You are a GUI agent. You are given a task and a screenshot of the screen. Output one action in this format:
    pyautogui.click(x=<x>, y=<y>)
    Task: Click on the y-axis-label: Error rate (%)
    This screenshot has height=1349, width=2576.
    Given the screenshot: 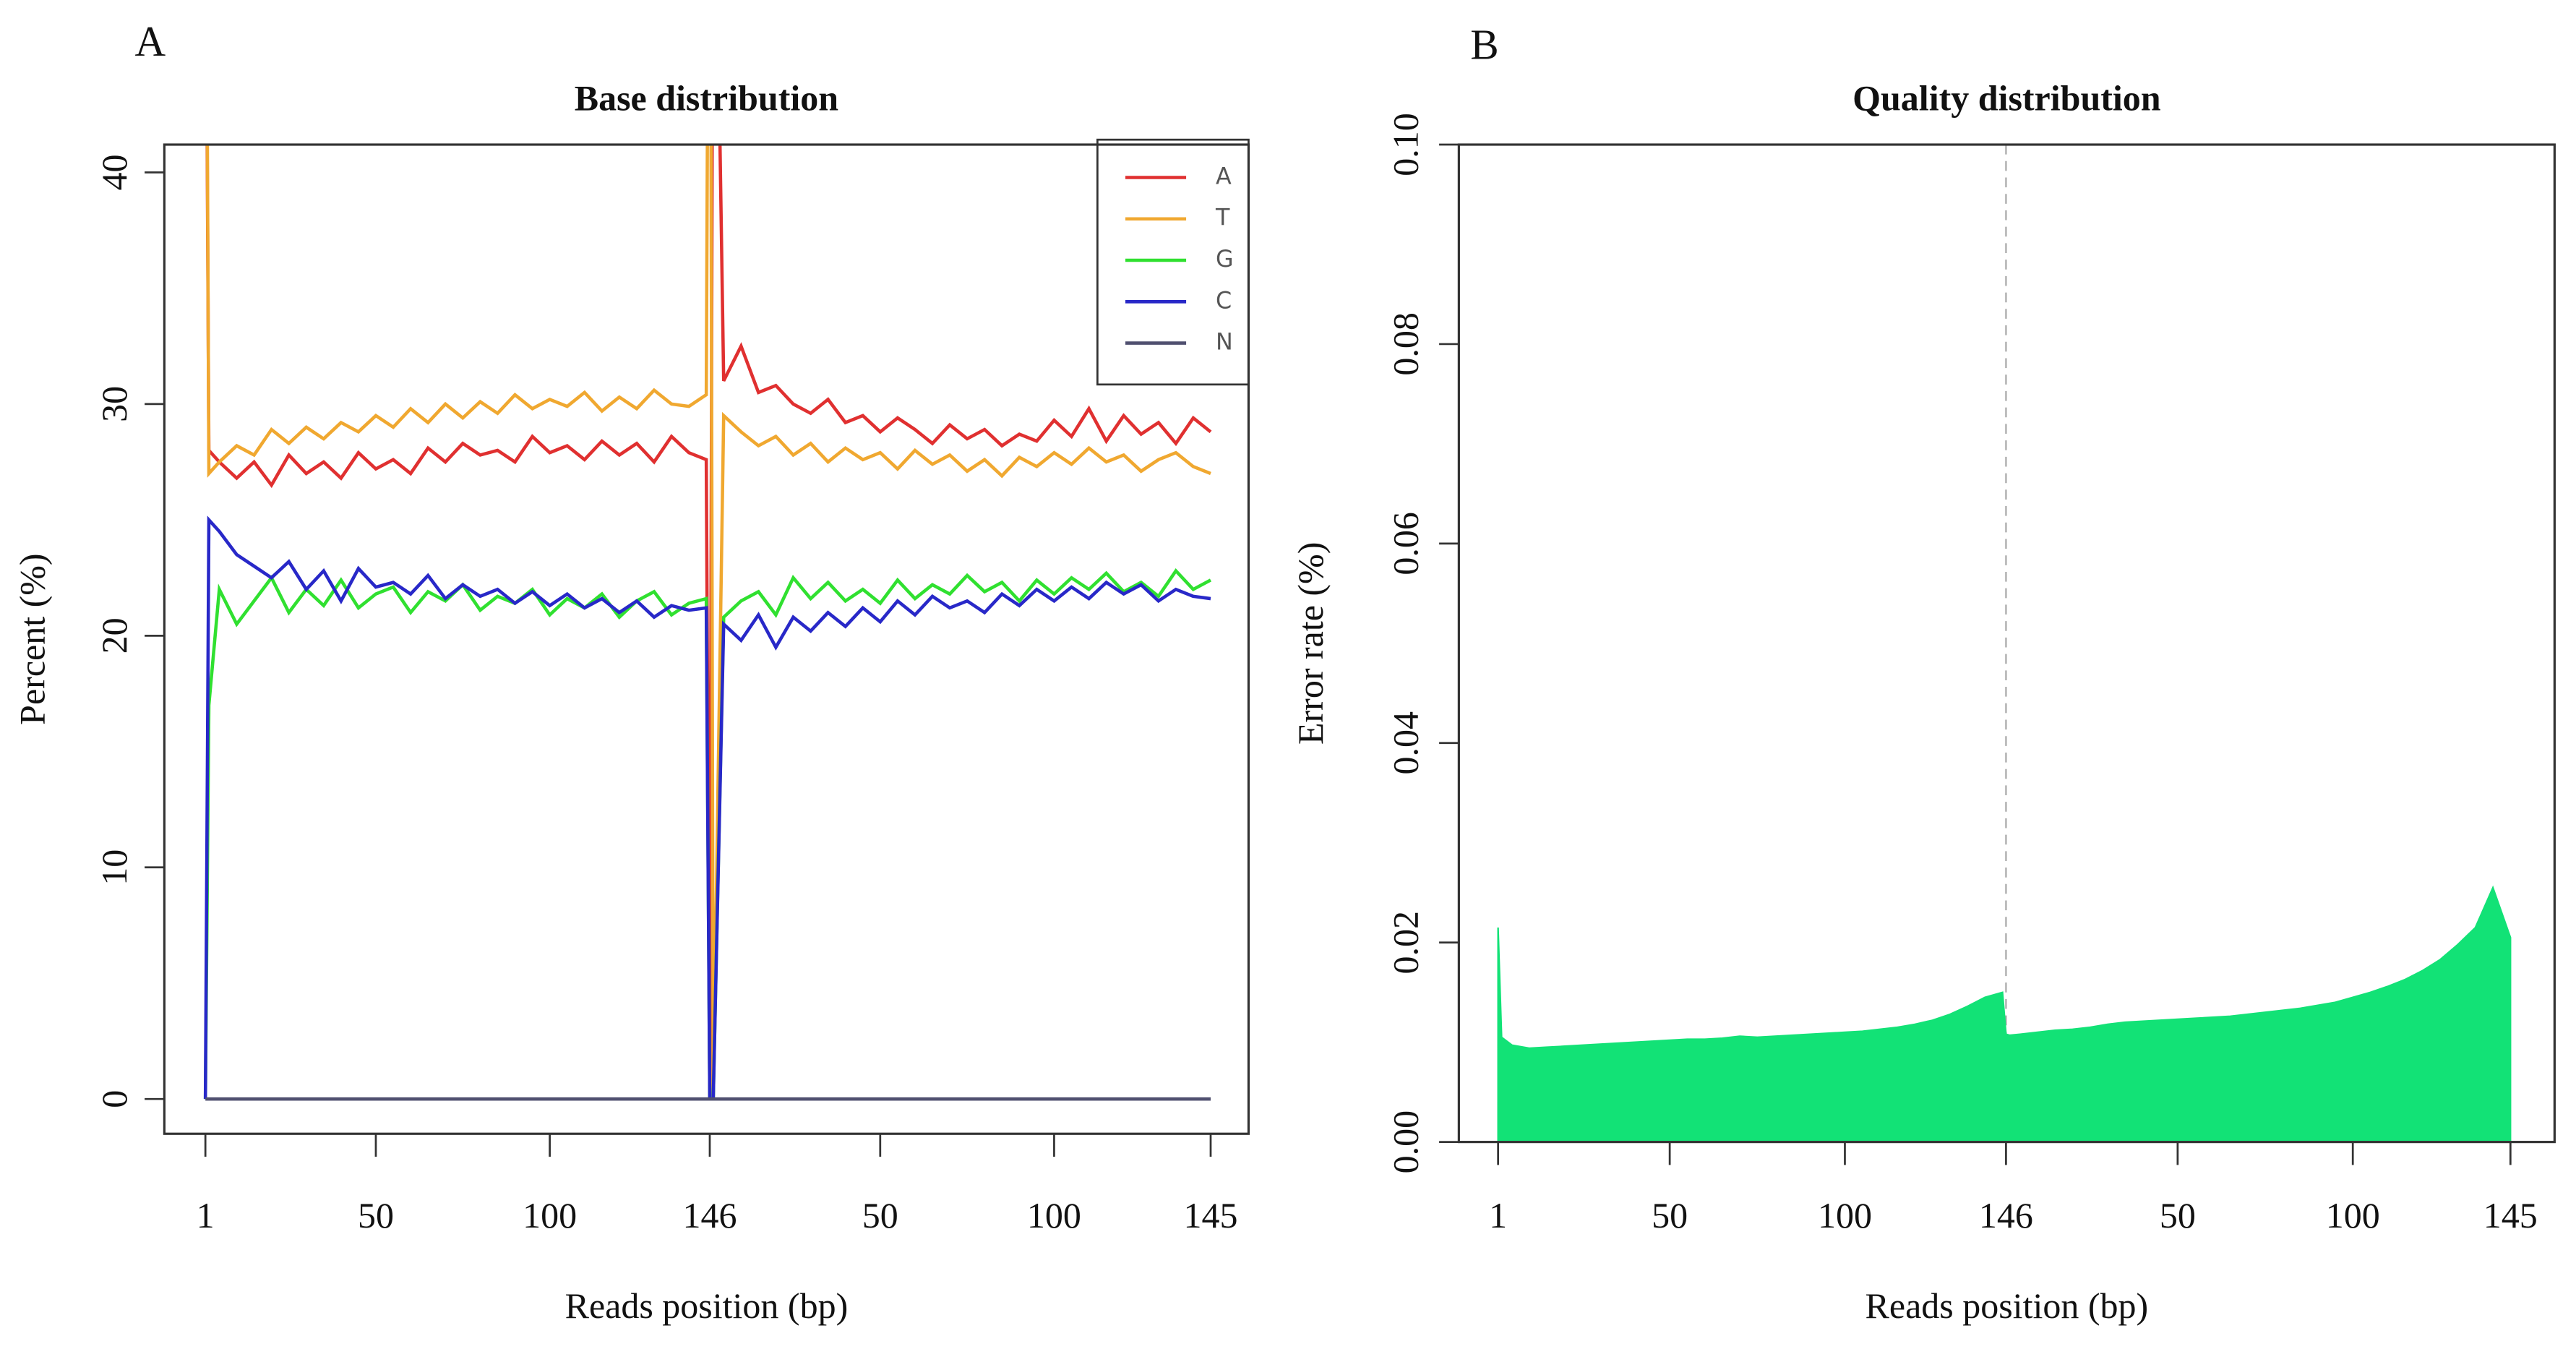 What is the action you would take?
    pyautogui.click(x=1311, y=643)
    